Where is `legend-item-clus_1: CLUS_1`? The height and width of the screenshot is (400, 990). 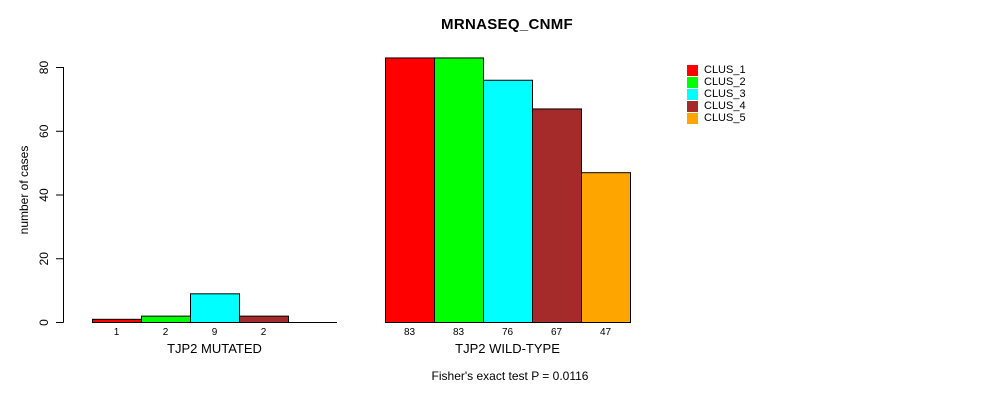 legend-item-clus_1: CLUS_1 is located at coordinates (716, 70).